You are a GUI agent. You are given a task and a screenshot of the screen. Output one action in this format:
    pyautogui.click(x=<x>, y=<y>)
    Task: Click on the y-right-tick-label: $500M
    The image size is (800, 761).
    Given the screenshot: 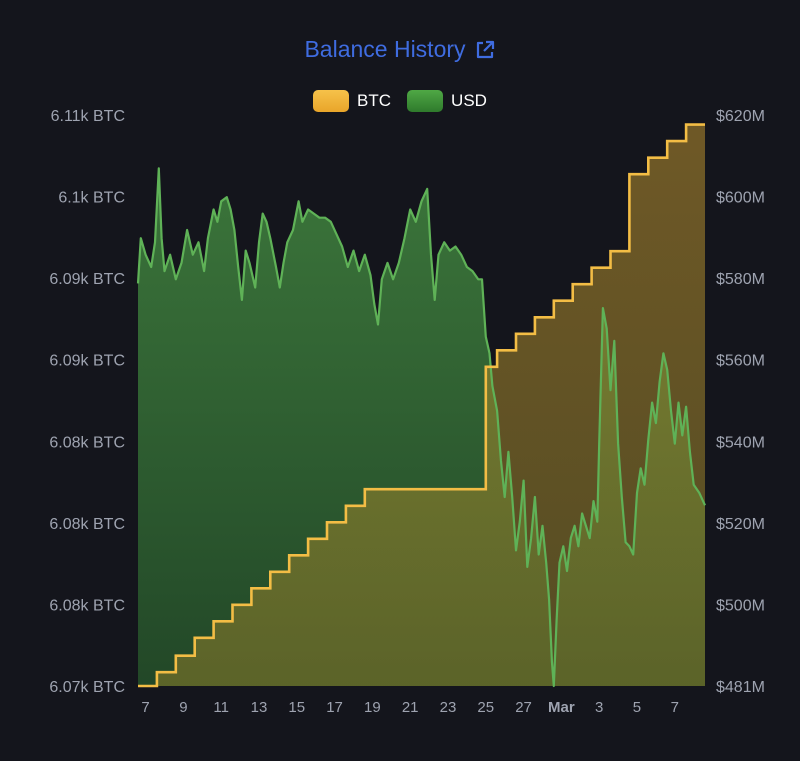 What is the action you would take?
    pyautogui.click(x=740, y=605)
    